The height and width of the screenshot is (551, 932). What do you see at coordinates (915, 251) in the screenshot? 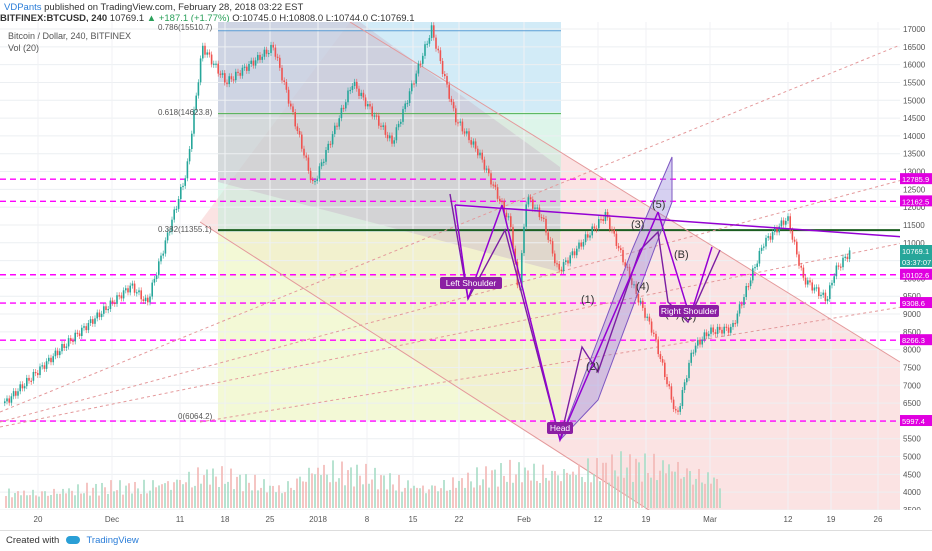
I see `price-label-text: 10769.1` at bounding box center [915, 251].